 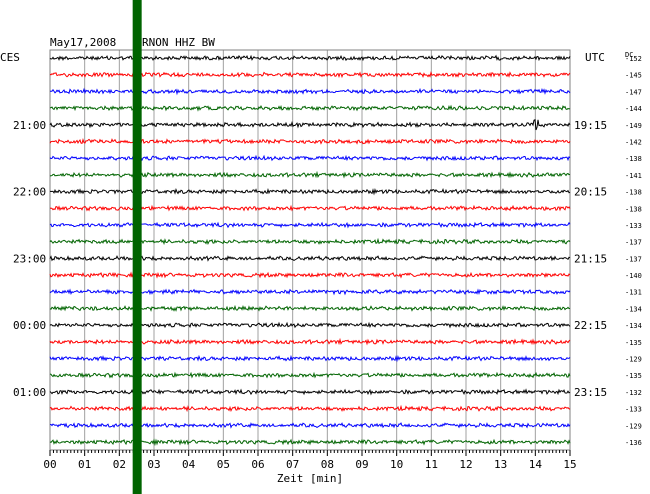 I want to click on left-time-label: 23:00, so click(x=29, y=258).